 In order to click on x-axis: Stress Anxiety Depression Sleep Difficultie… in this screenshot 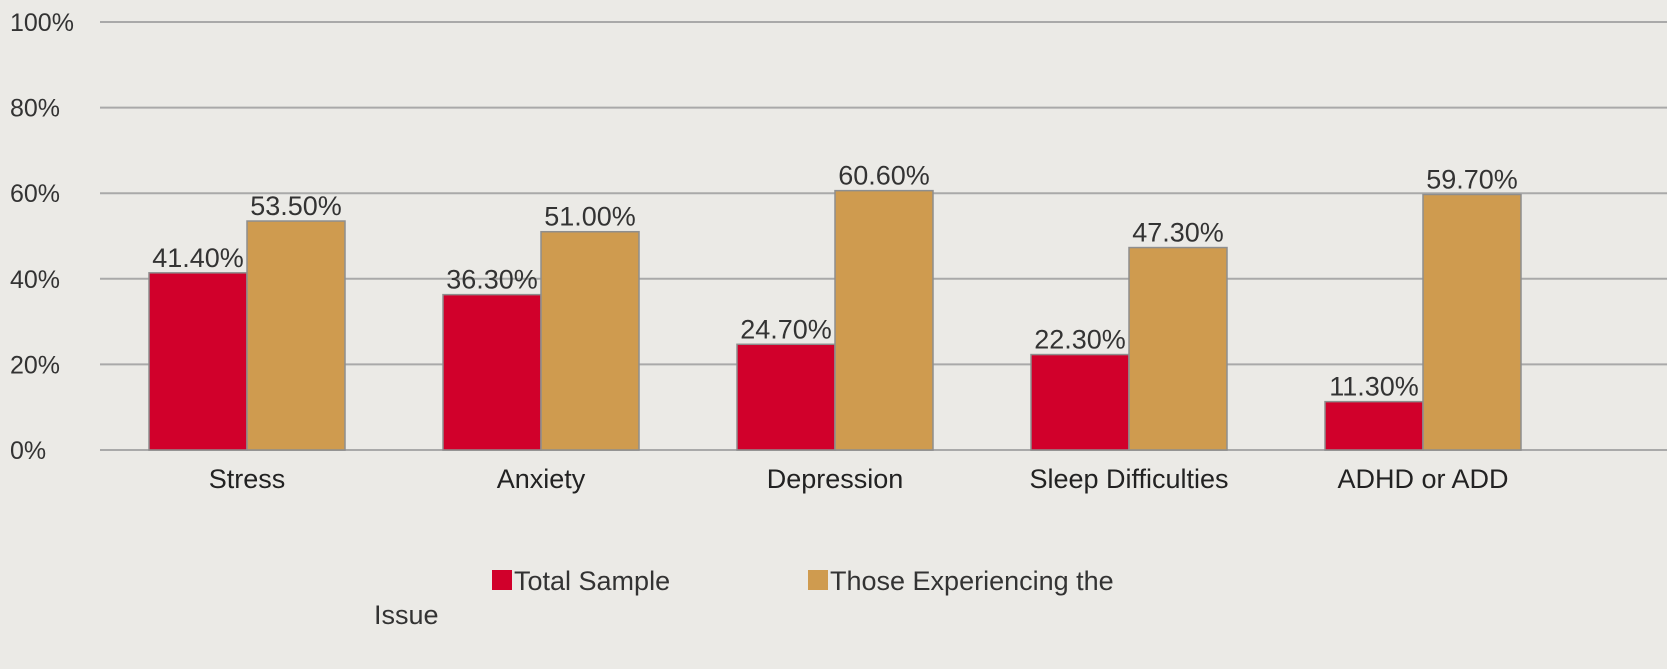, I will do `click(859, 479)`.